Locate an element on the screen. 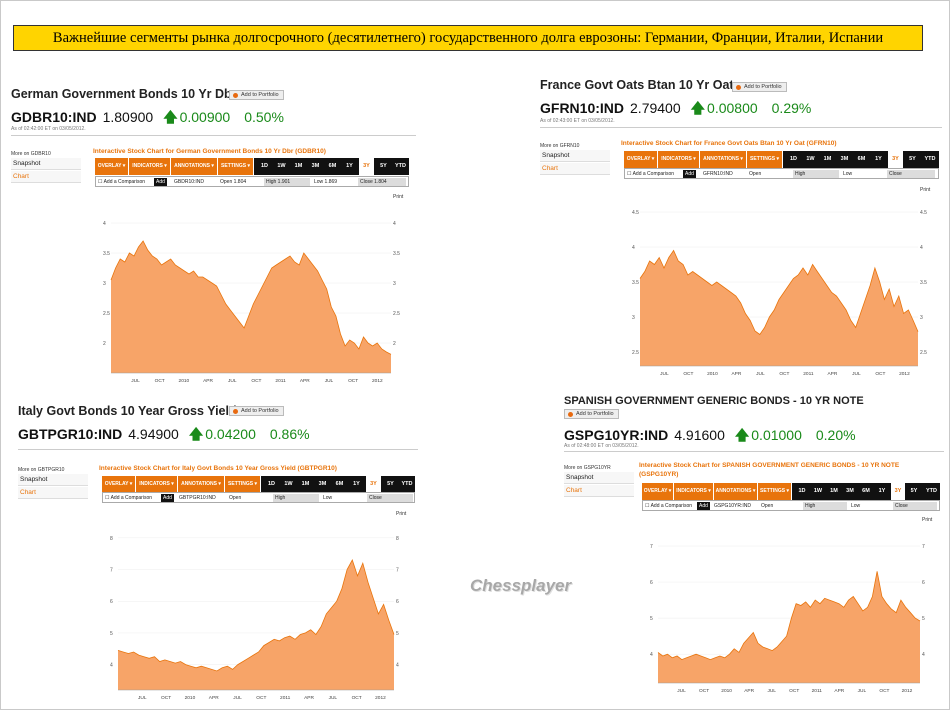 This screenshot has height=710, width=950. up-arrow-icon: 🡅 is located at coordinates (698, 108).